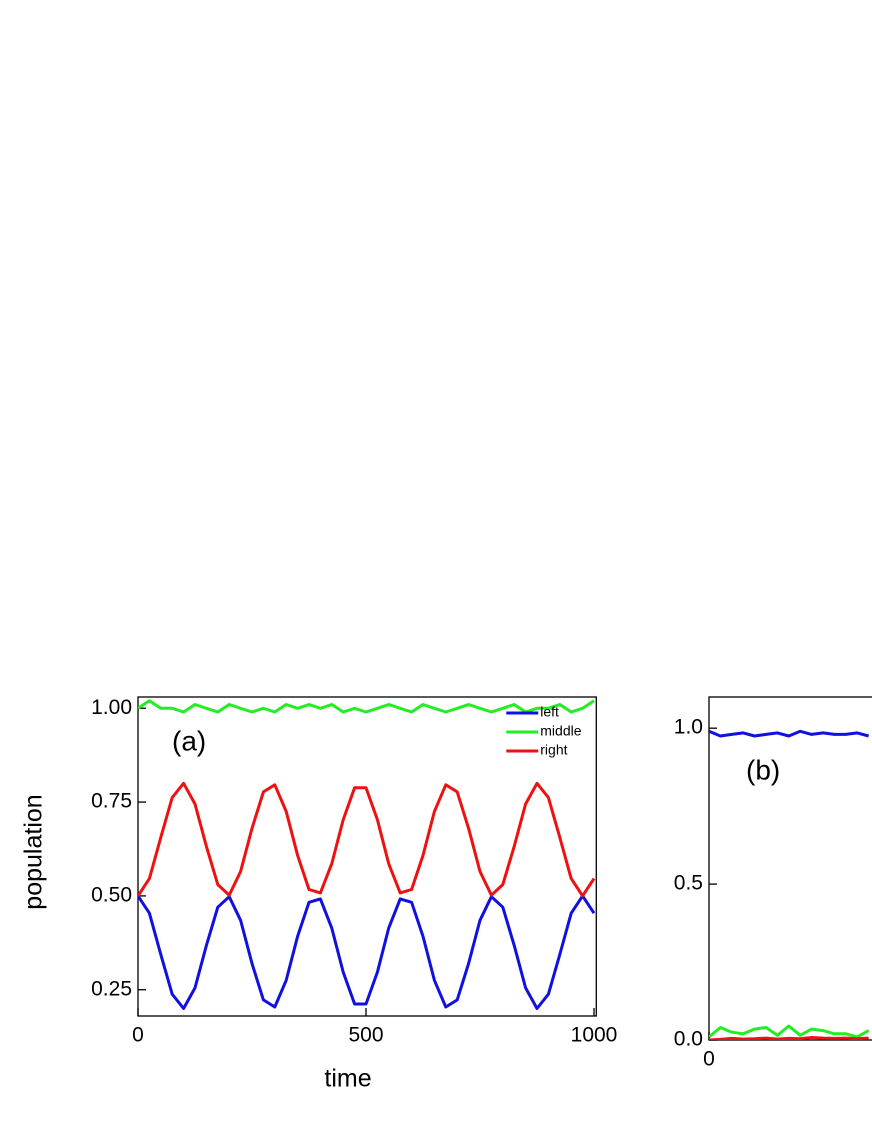 The width and height of the screenshot is (872, 1128). What do you see at coordinates (790, 868) in the screenshot?
I see `plot-frame` at bounding box center [790, 868].